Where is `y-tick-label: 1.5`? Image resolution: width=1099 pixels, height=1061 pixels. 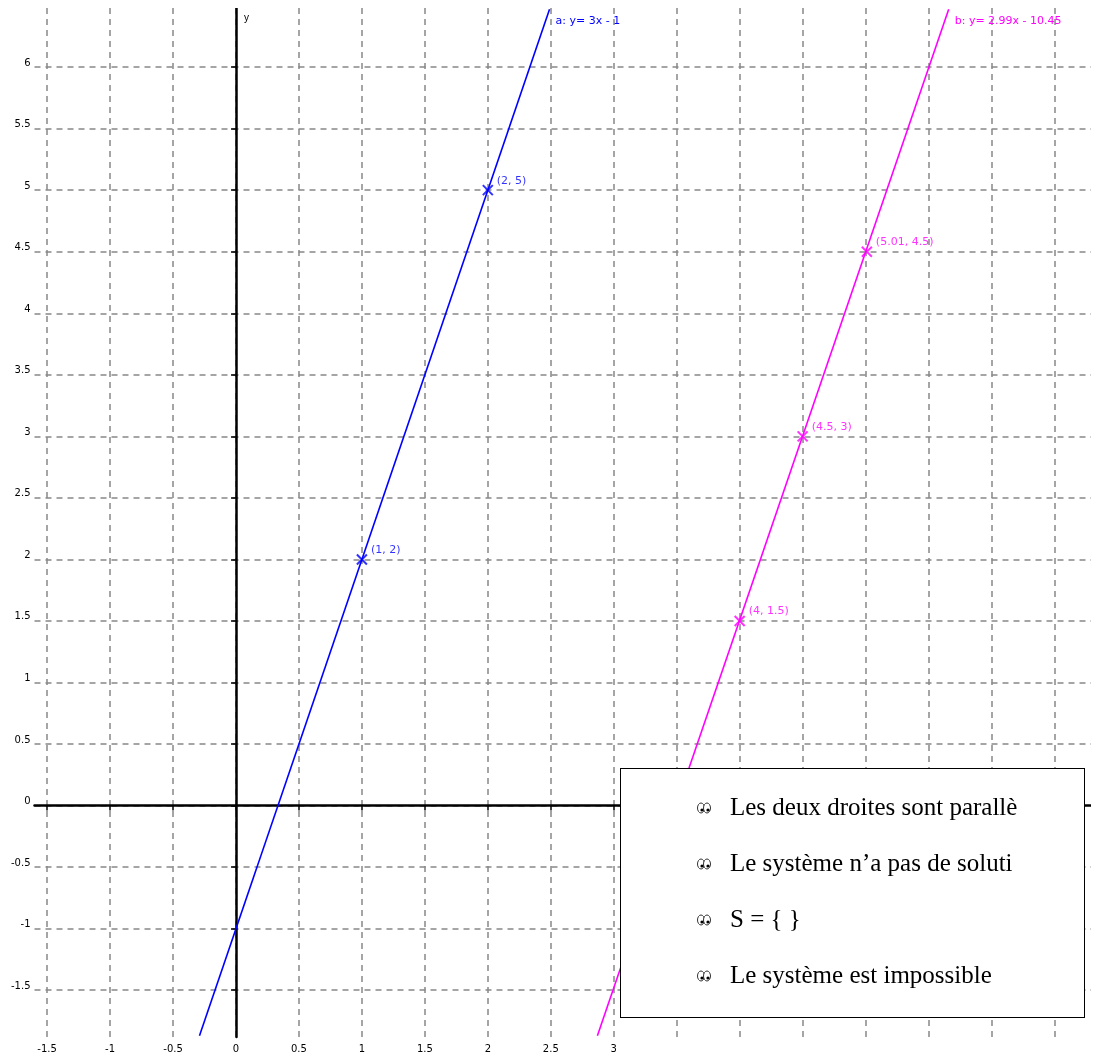 y-tick-label: 1.5 is located at coordinates (22, 616).